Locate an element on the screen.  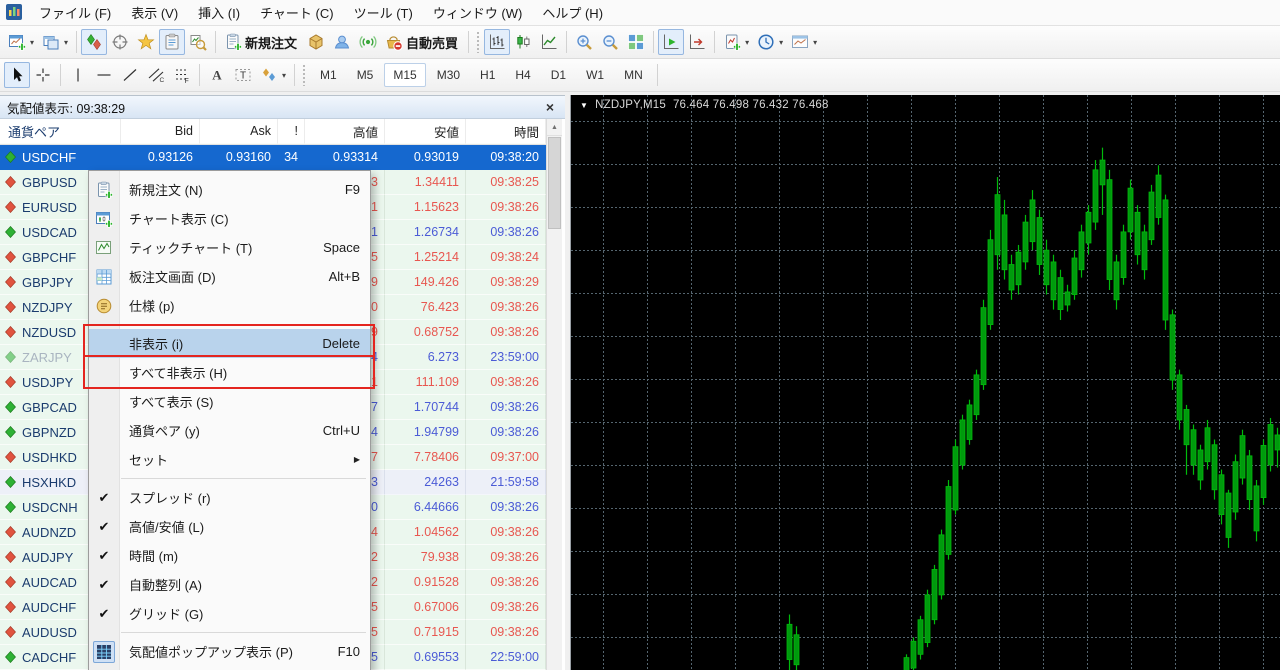
tile-windows-button is located at coordinates (636, 42).